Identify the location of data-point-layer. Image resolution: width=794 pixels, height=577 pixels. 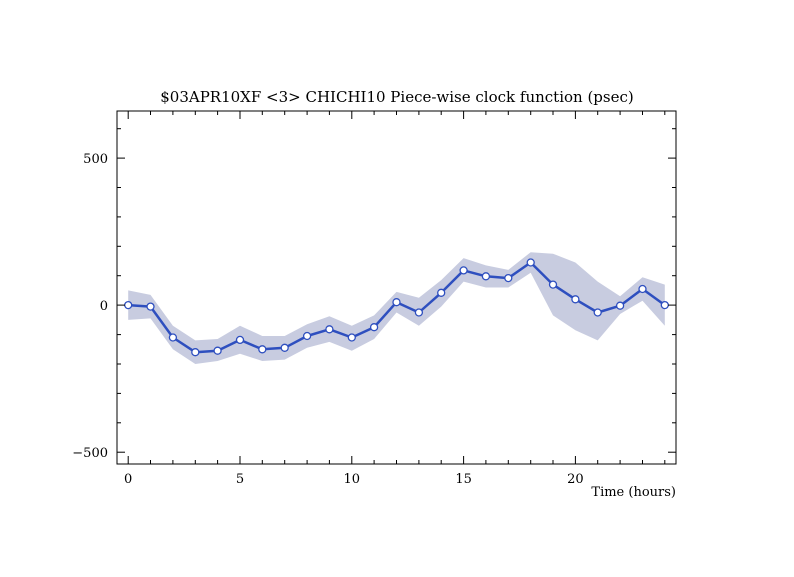
(396, 307).